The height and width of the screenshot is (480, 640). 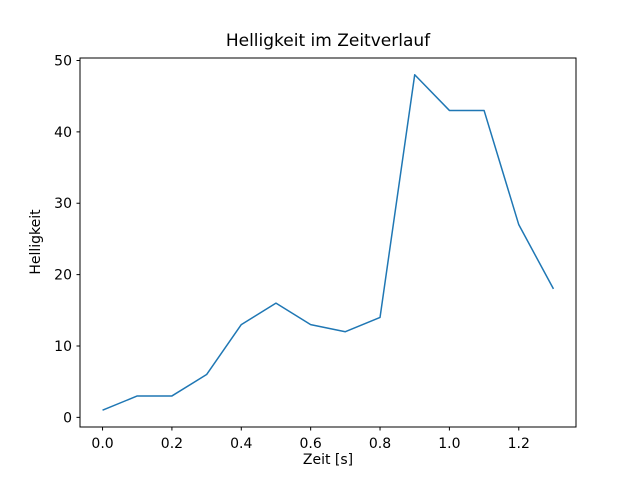 I want to click on chart-title: Helligkeit im Zeitverlauf, so click(x=328, y=41).